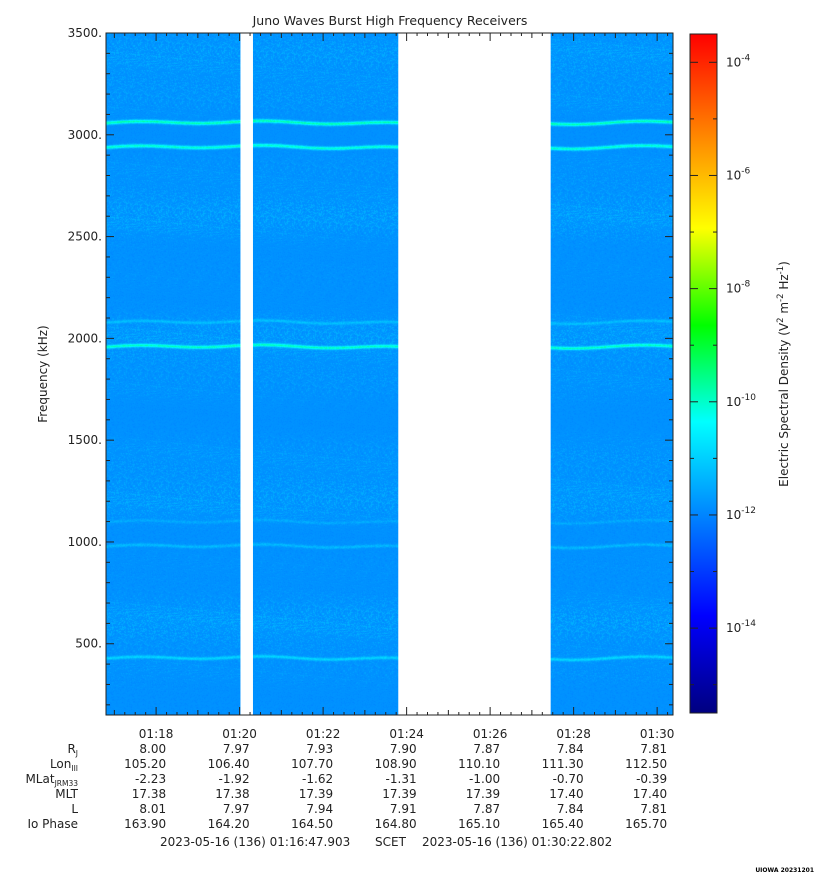 This screenshot has height=880, width=815. What do you see at coordinates (401, 779) in the screenshot?
I see `ephemeris-cell: -1.31` at bounding box center [401, 779].